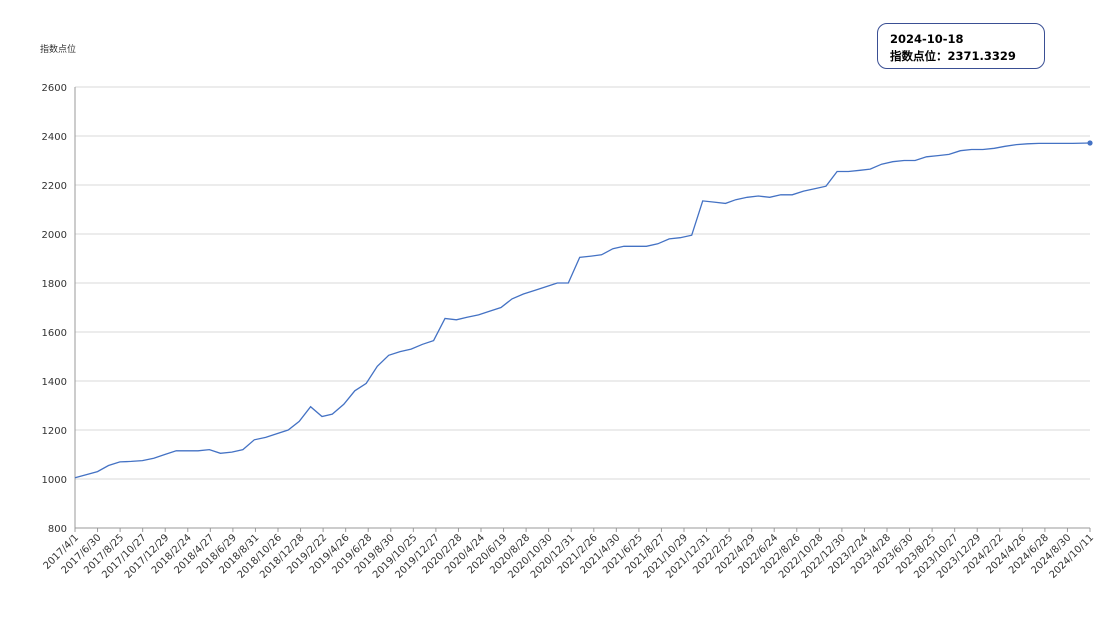  What do you see at coordinates (54, 431) in the screenshot?
I see `y-tick-label: 1200` at bounding box center [54, 431].